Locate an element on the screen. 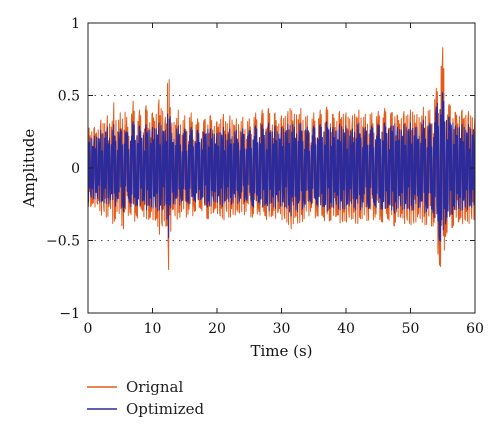  legend-label-orignal: Orignal is located at coordinates (154, 387).